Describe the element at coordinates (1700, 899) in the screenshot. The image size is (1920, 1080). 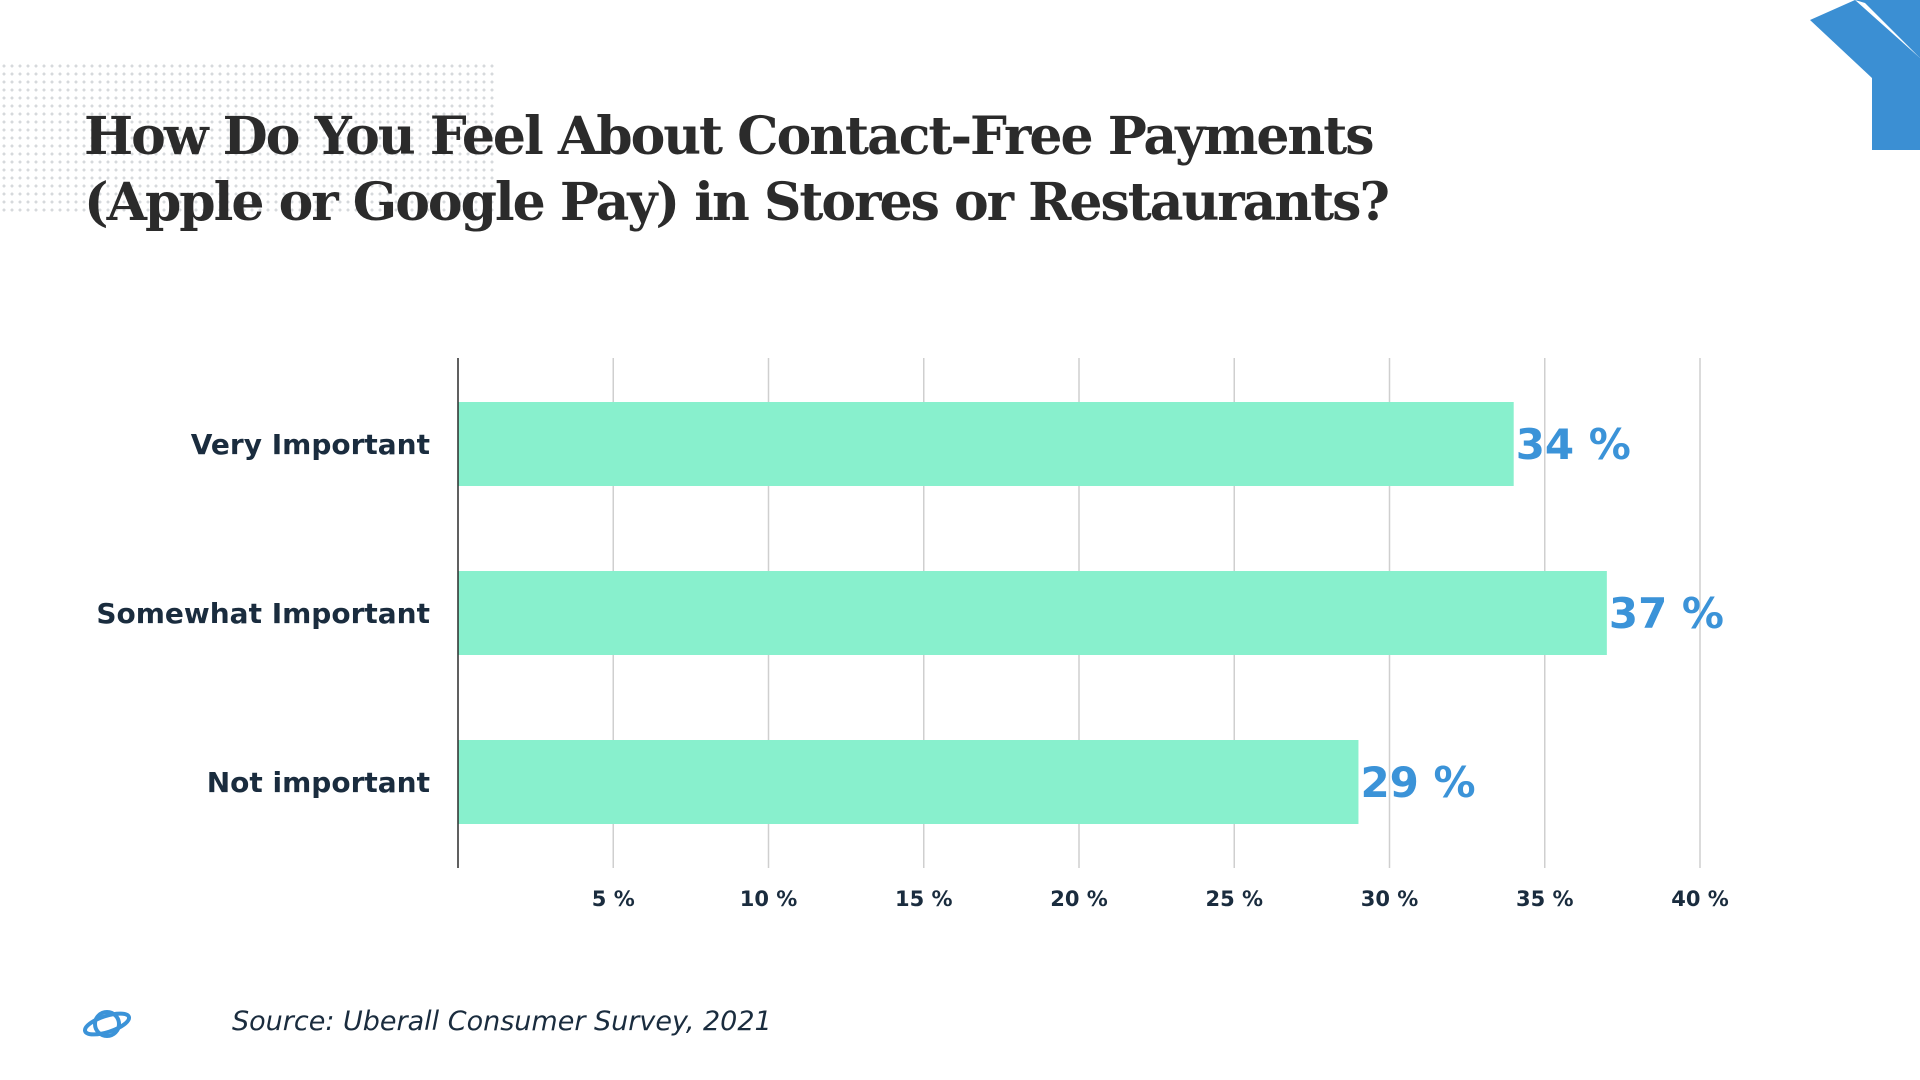
I see `x-tick-label-40: 40 %` at that location.